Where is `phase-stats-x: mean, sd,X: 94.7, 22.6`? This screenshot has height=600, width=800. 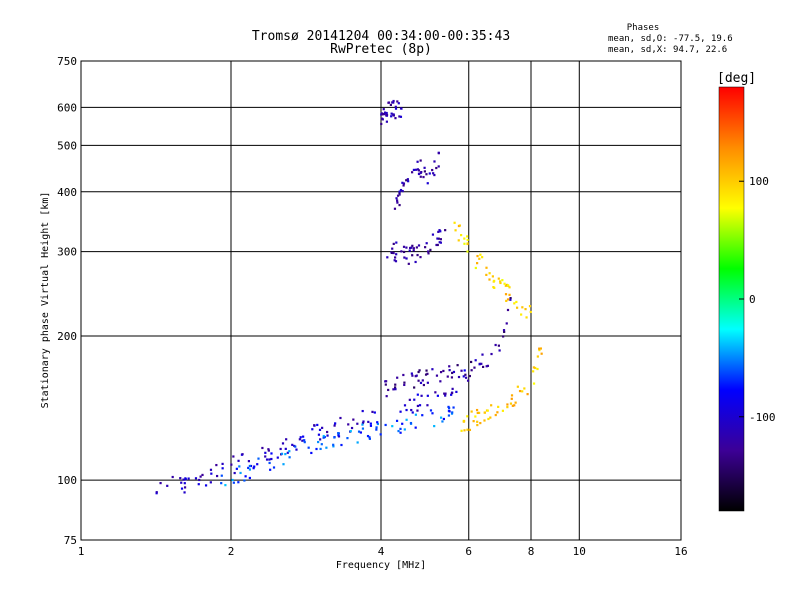
phase-stats-x: mean, sd,X: 94.7, 22.6 is located at coordinates (667, 50).